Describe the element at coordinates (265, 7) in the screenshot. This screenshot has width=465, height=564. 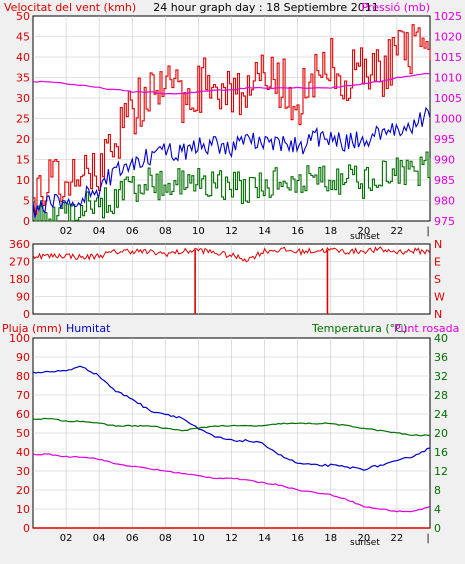
I see `chart-title: 24 hour graph day : 18 Septiembre 2011` at that location.